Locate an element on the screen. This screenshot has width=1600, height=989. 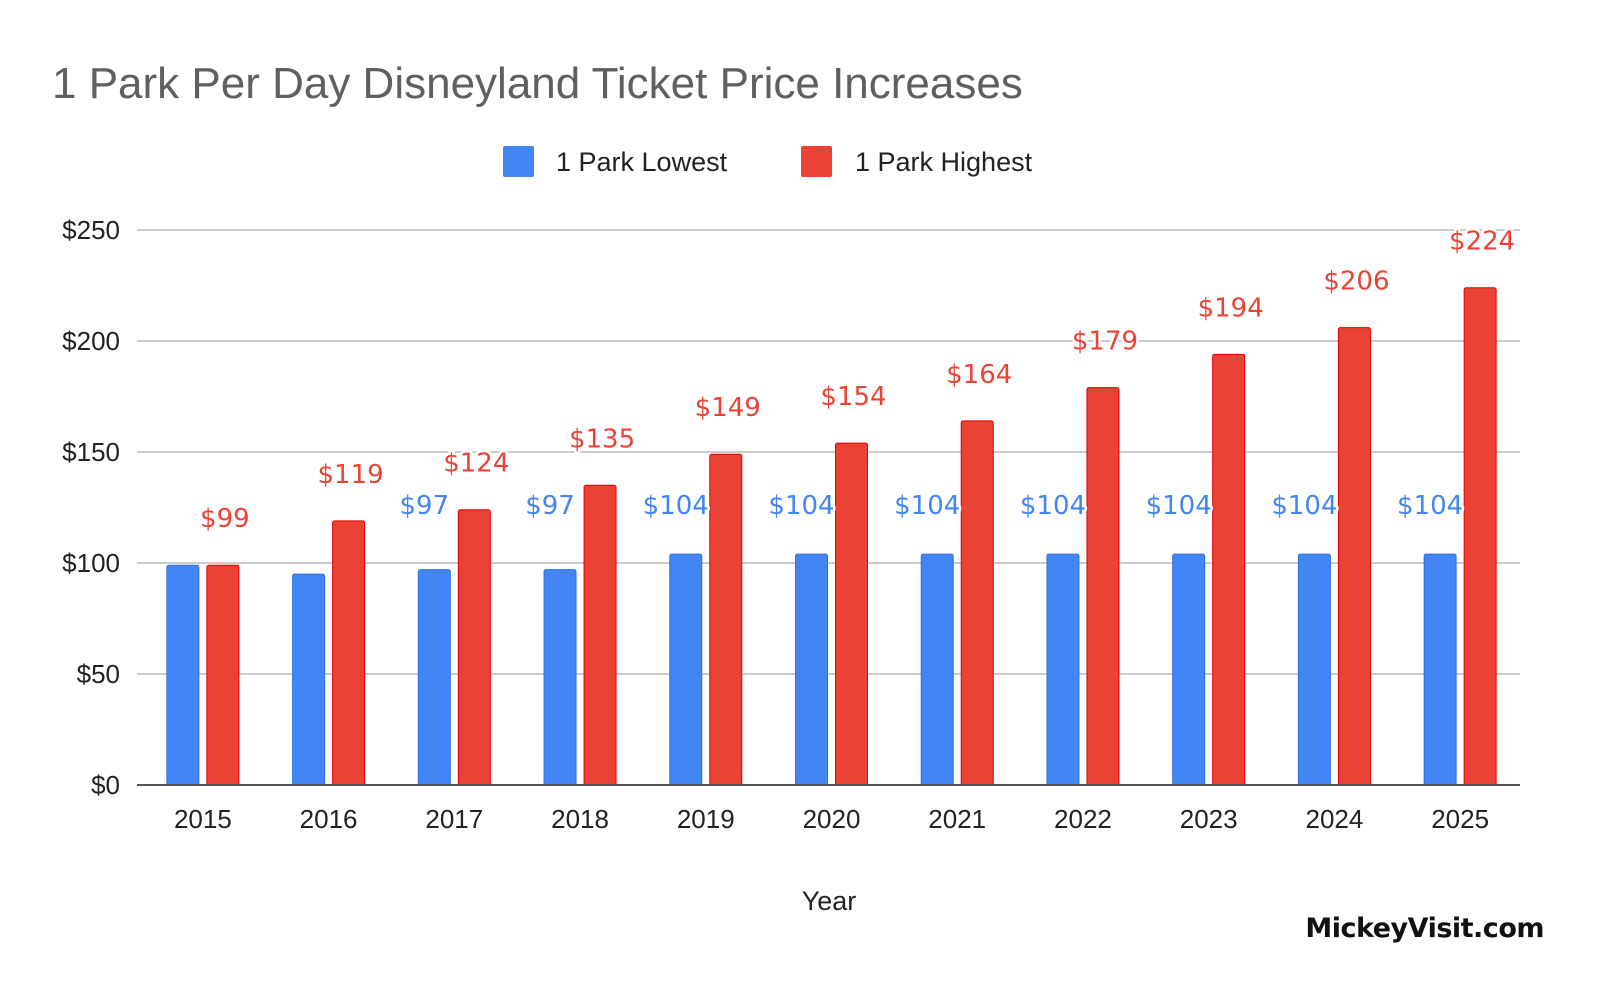
x-tick-label: 2015 is located at coordinates (203, 819).